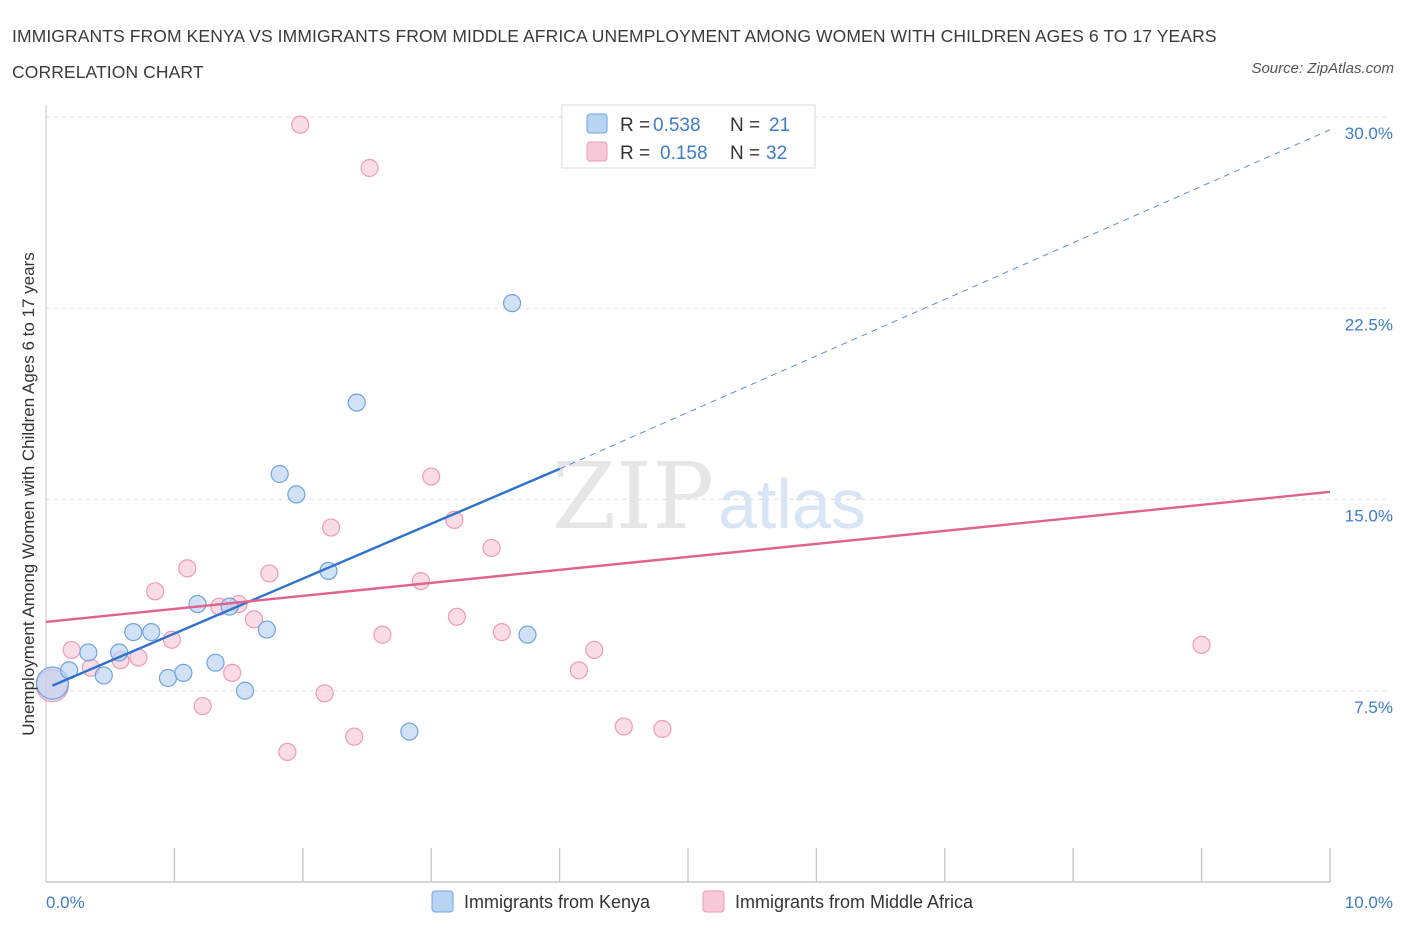 This screenshot has width=1406, height=930. I want to click on bottom-legend-swatch-middle-africa, so click(713, 901).